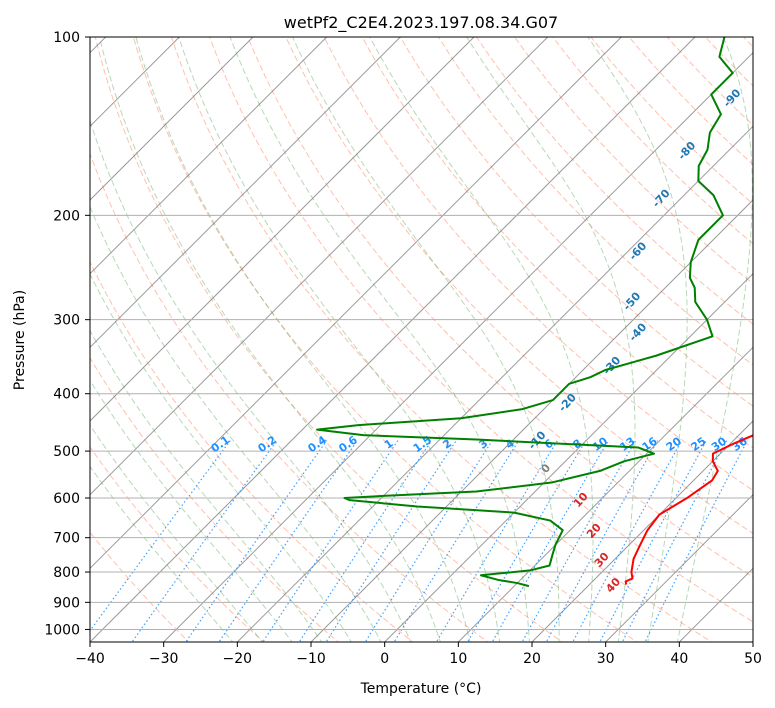  What do you see at coordinates (66, 38) in the screenshot?
I see `y-tick-label: 100` at bounding box center [66, 38].